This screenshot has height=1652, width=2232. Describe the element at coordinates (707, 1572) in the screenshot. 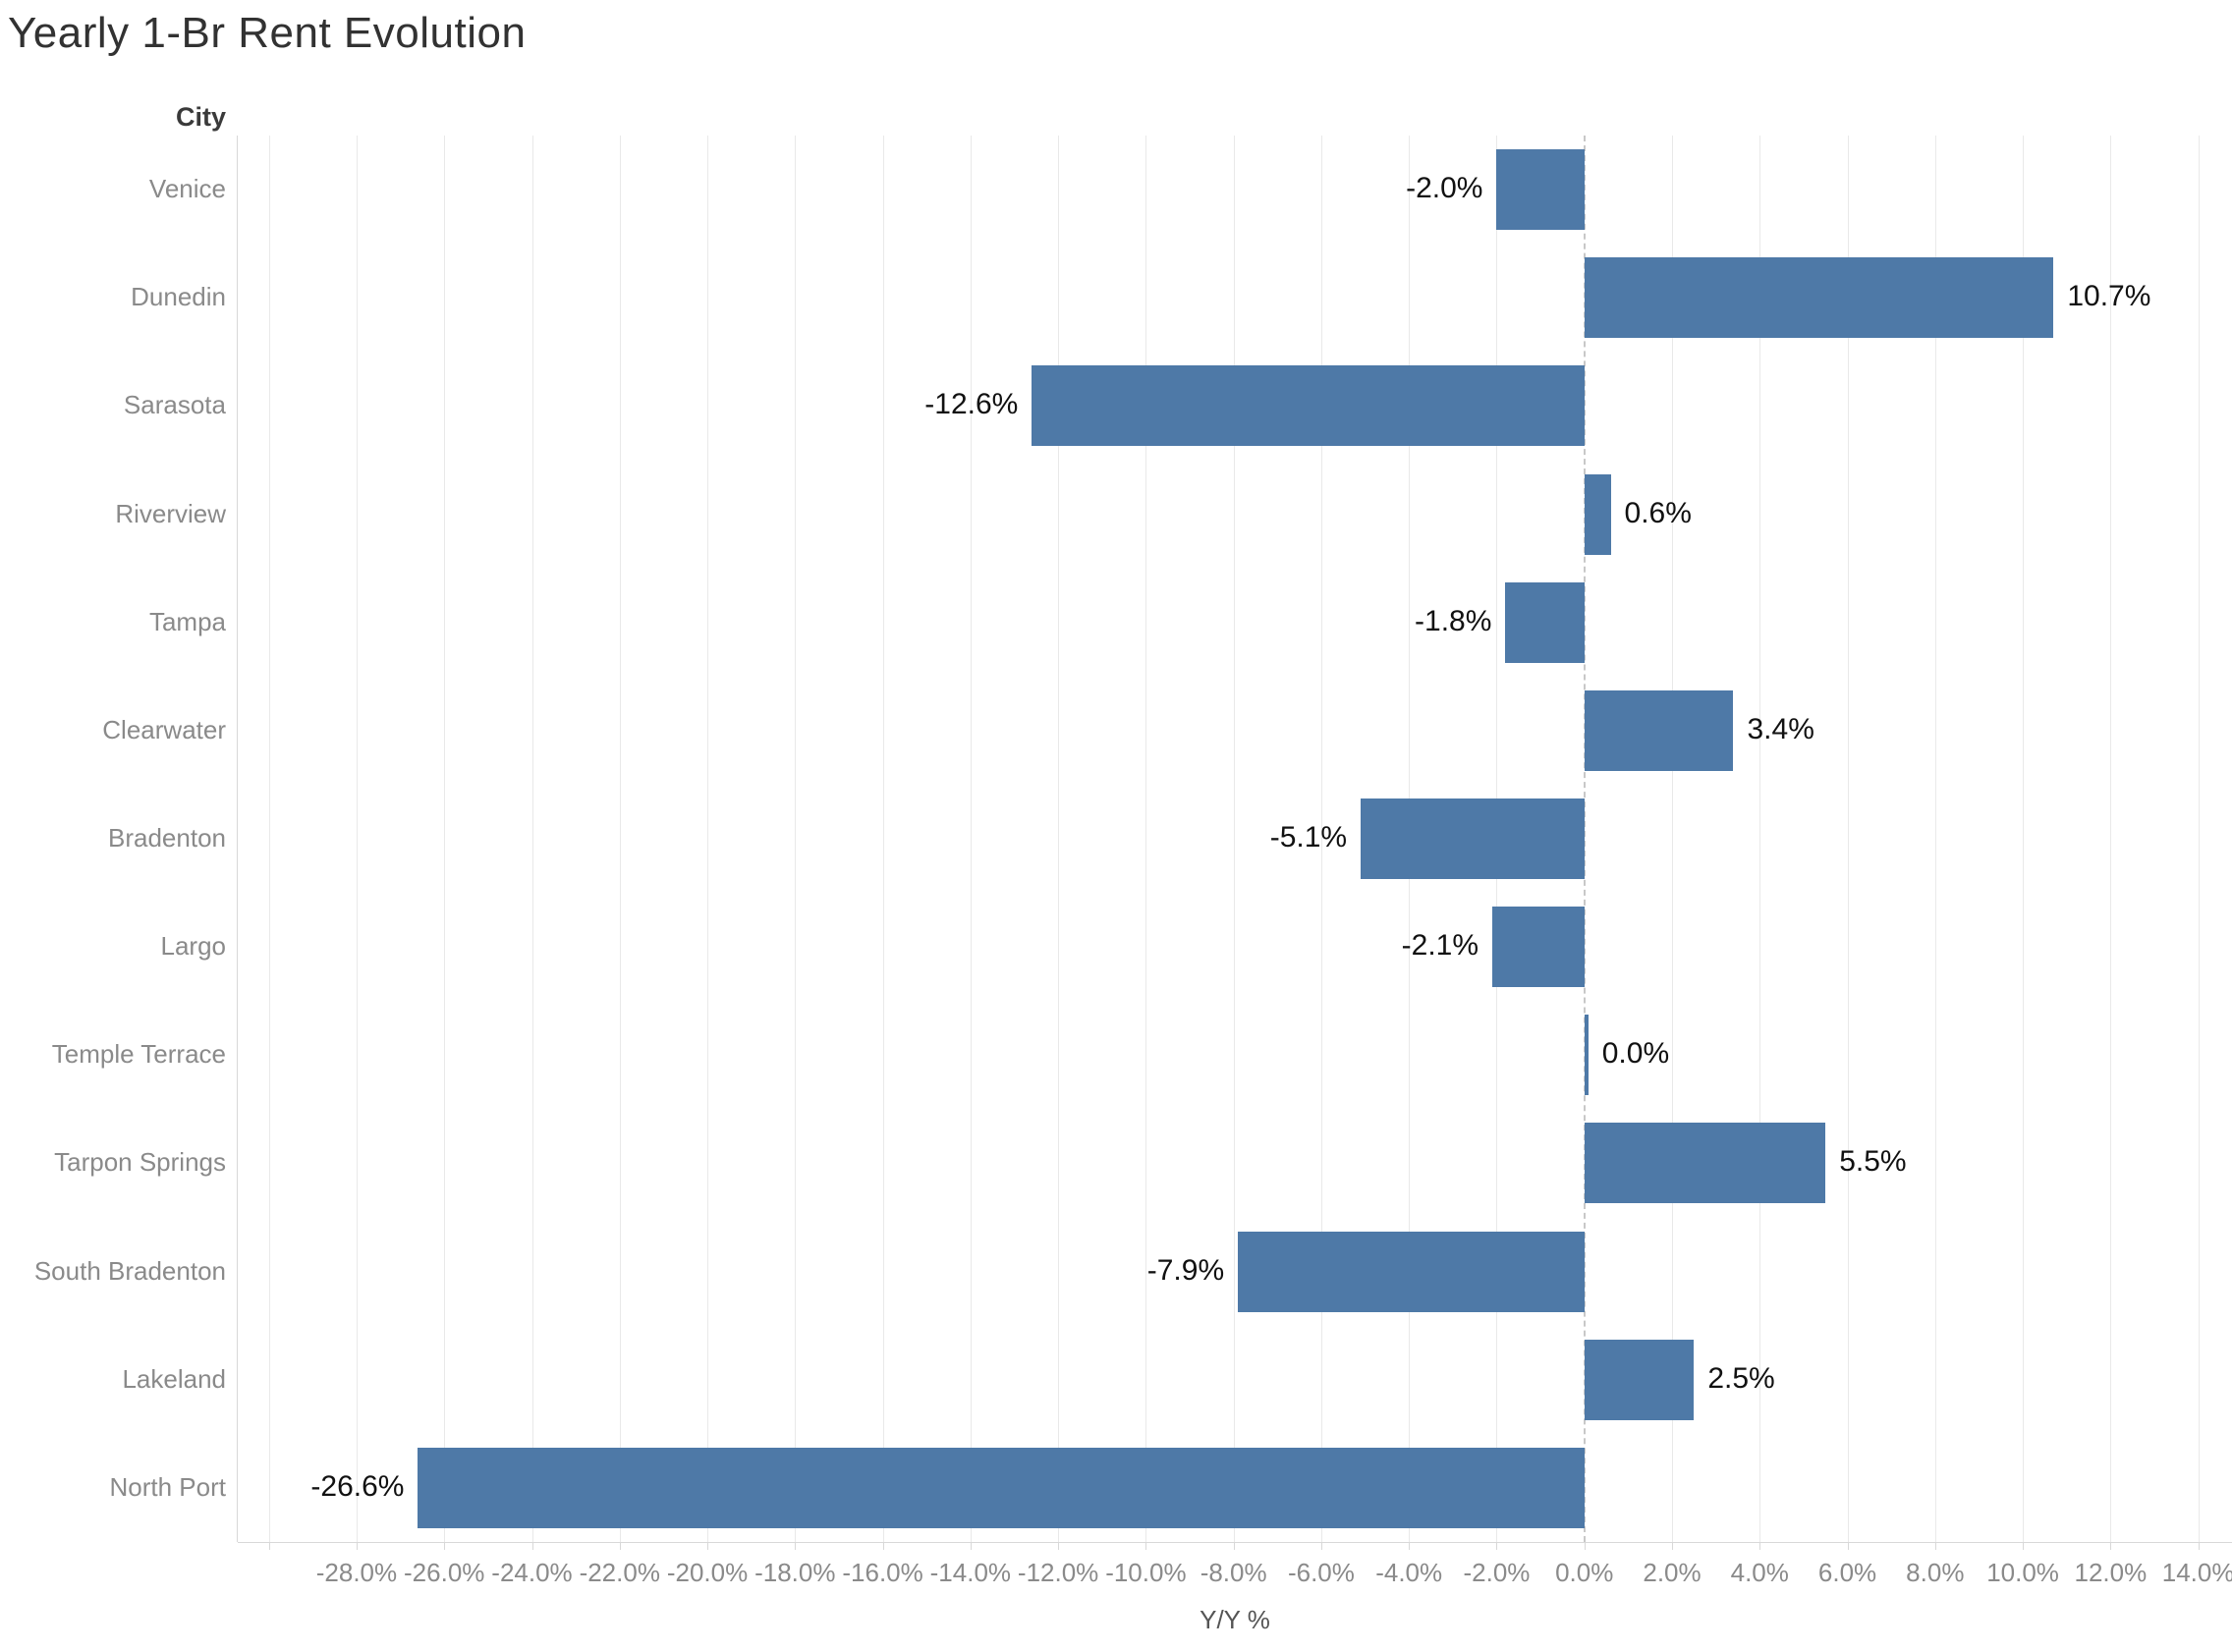

I see `x-tick-label: -20.0%` at that location.